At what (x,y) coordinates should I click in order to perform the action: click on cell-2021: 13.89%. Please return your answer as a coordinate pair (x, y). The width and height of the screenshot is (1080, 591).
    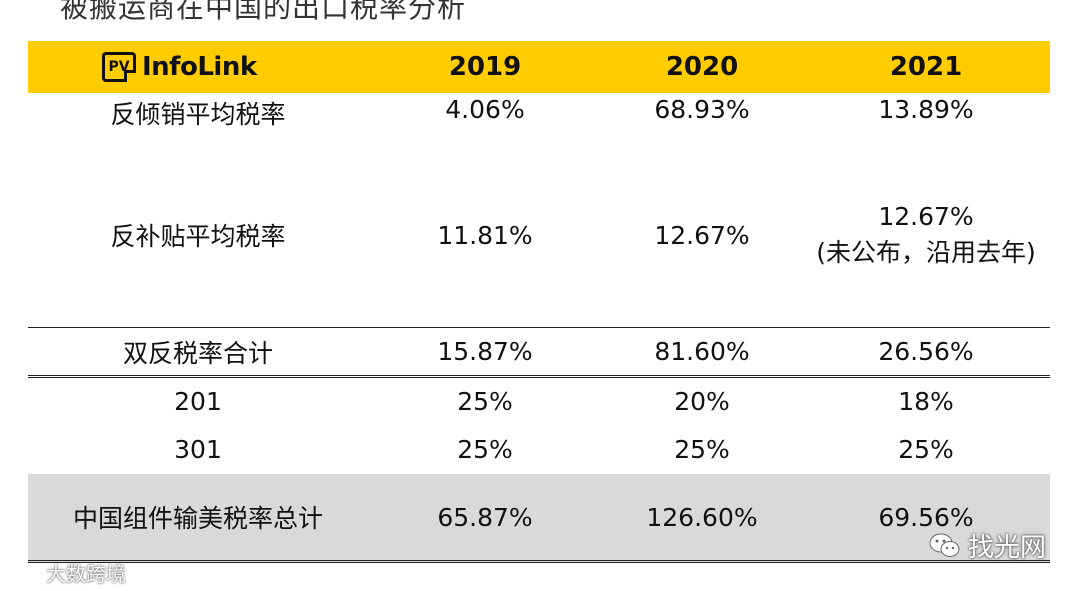
    Looking at the image, I should click on (926, 109).